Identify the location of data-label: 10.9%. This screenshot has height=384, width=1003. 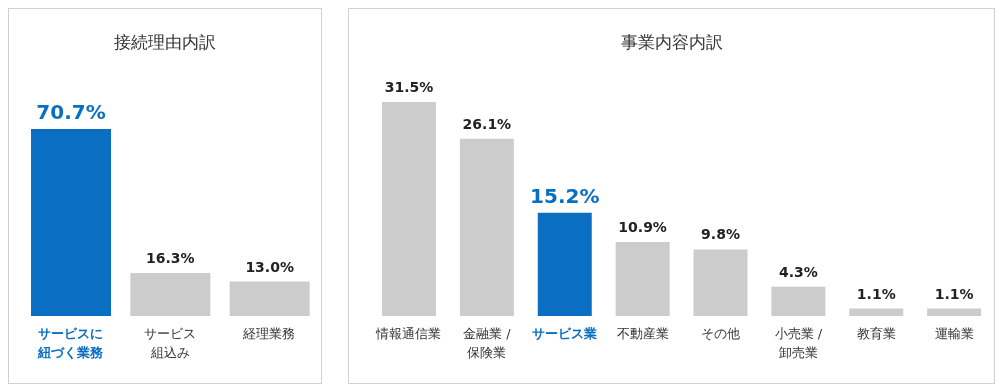
(642, 226).